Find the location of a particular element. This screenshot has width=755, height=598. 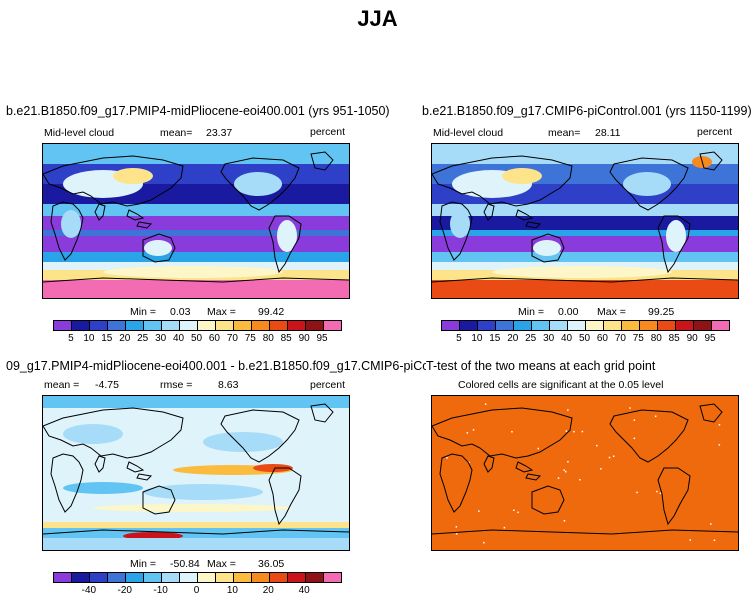

panel-3-min-label: Min = is located at coordinates (143, 564).